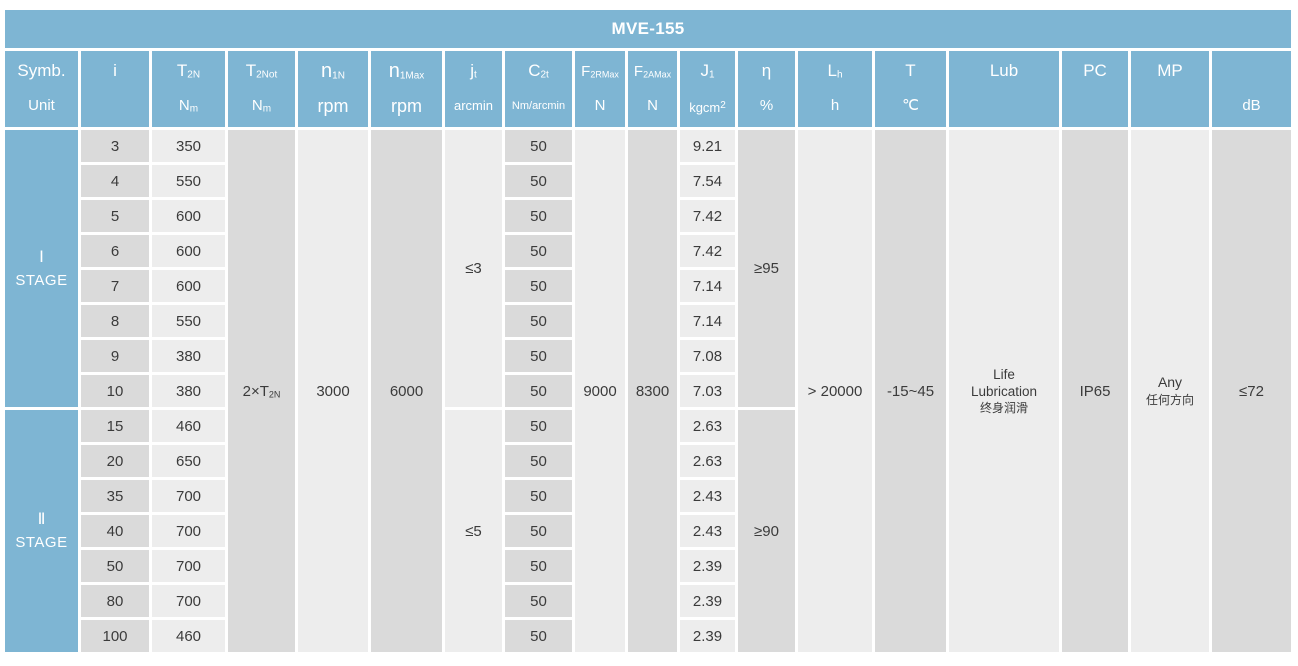  What do you see at coordinates (333, 89) in the screenshot?
I see `col-header-n1n: n1N rpm` at bounding box center [333, 89].